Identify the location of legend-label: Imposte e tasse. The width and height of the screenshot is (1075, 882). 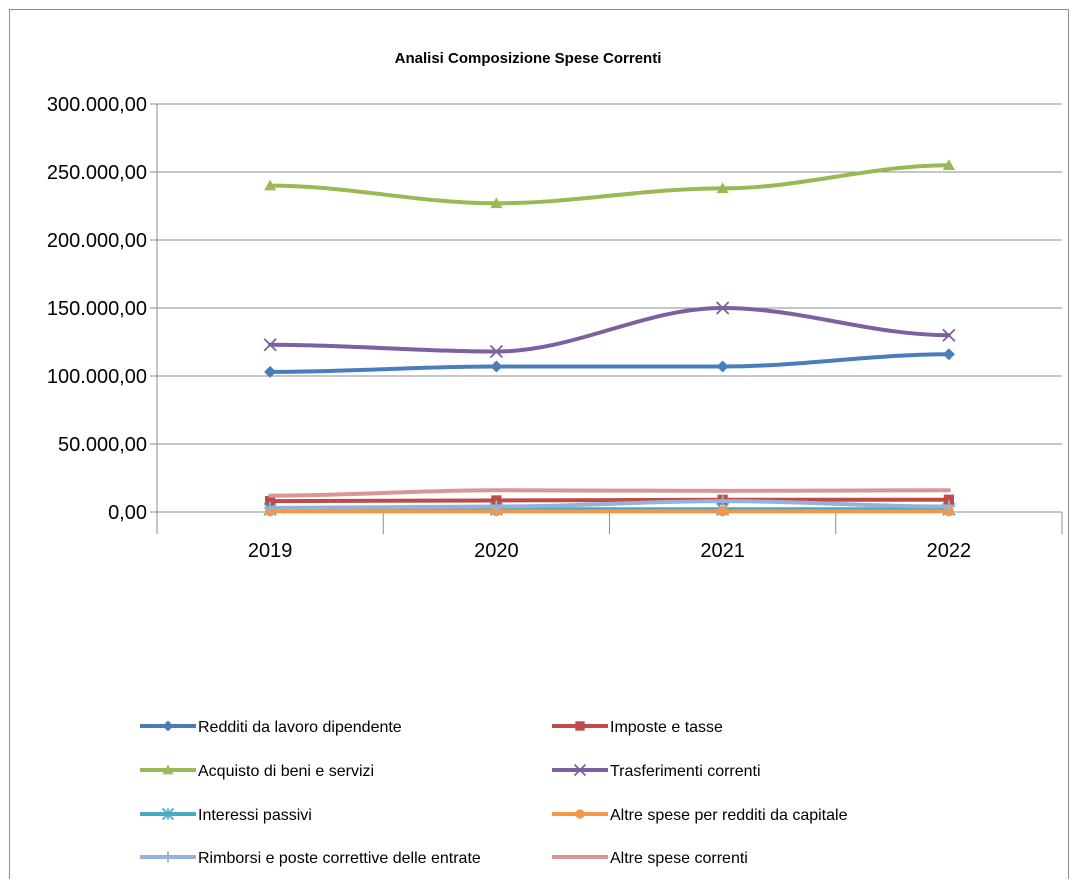
(666, 727).